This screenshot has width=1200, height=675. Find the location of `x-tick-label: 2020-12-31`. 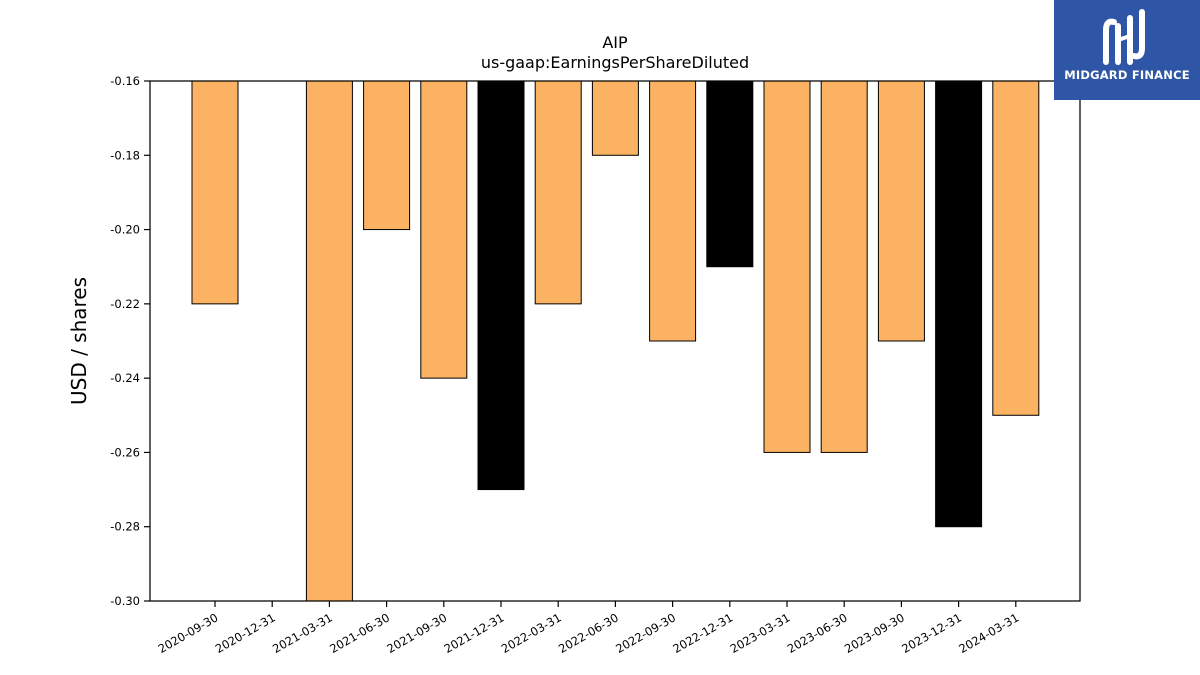

x-tick-label: 2020-12-31 is located at coordinates (245, 633).